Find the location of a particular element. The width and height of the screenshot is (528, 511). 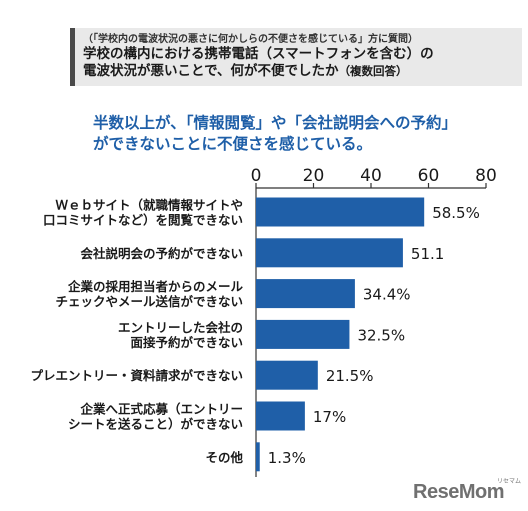

category-label: 口コミサイトなど）を閲覧できない is located at coordinates (143, 220).